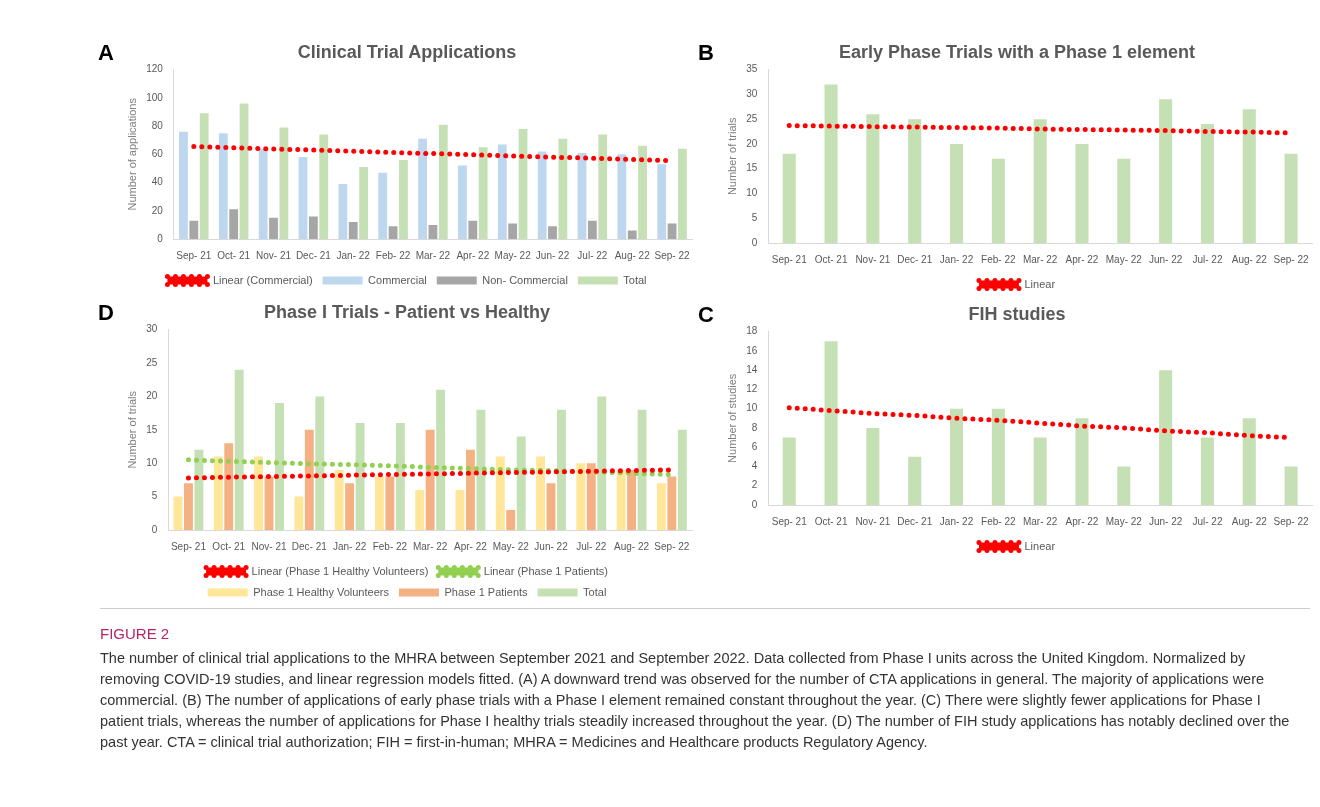 This screenshot has width=1320, height=807. Describe the element at coordinates (1017, 313) in the screenshot. I see `chart-title: FIH studies` at that location.